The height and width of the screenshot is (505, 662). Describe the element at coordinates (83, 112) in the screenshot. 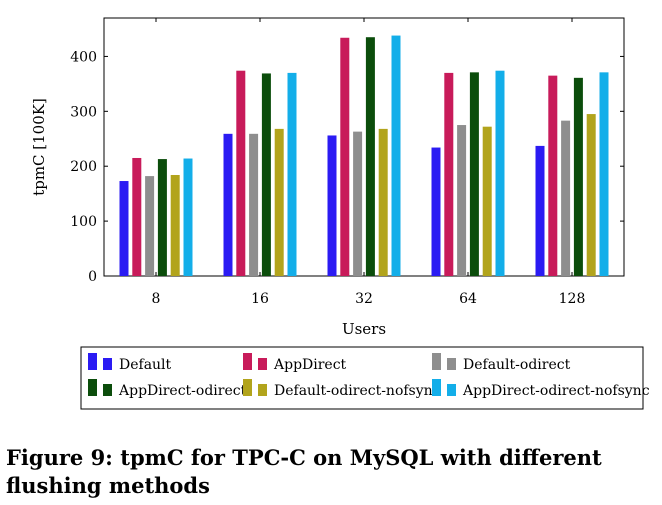

I see `y-tick-label: 300` at that location.